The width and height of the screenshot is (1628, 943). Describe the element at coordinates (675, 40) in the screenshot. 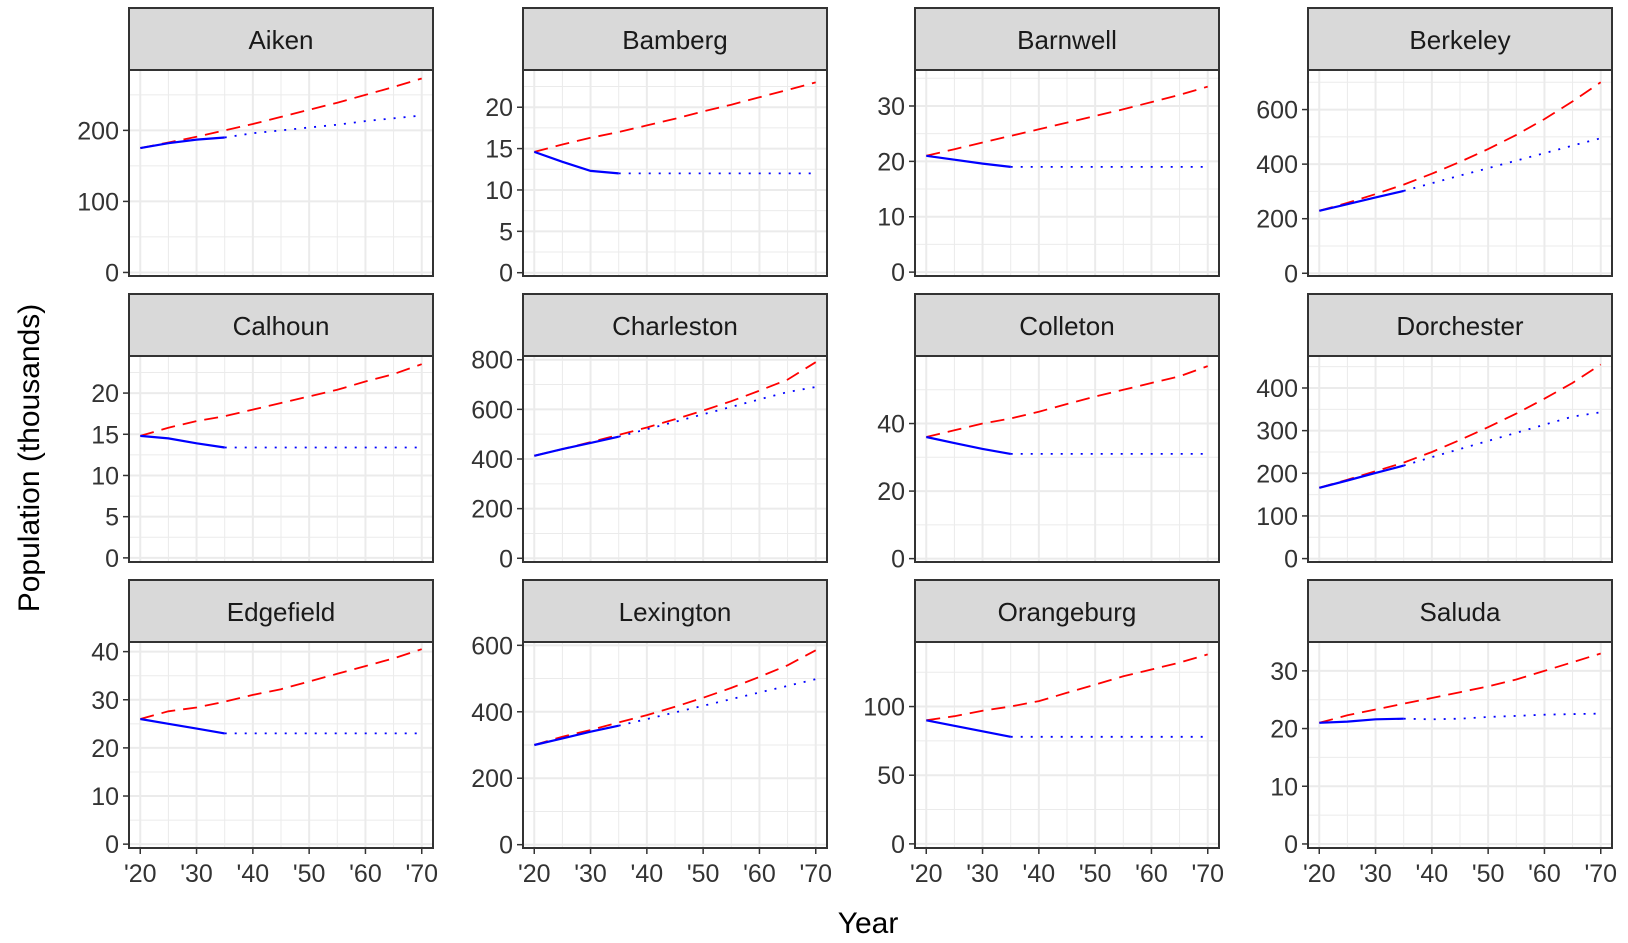

I see `strip-title: Bamberg` at that location.